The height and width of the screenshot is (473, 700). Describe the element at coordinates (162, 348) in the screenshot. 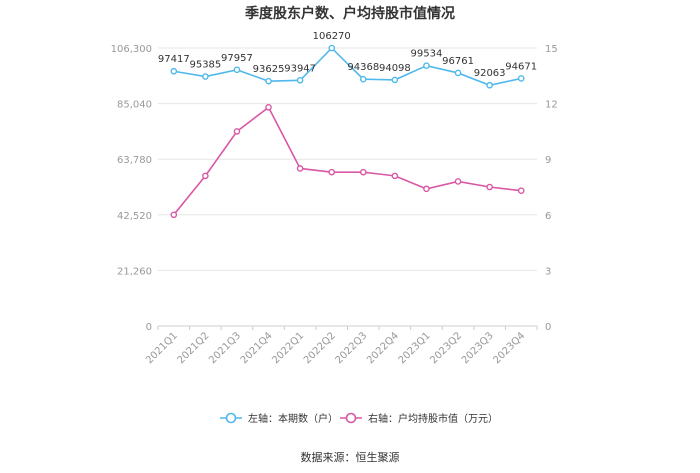

I see `x-axis-tick-label: 2021Q1` at that location.